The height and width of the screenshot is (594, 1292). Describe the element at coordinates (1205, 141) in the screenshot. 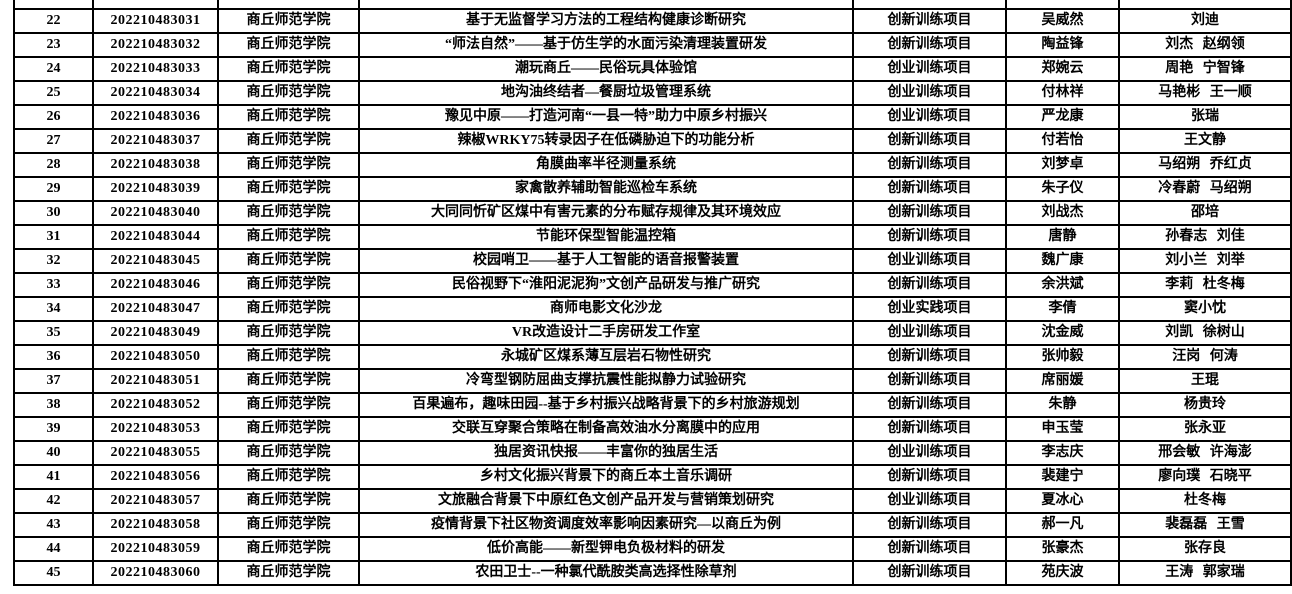

I see `cell-members: 王文静` at that location.